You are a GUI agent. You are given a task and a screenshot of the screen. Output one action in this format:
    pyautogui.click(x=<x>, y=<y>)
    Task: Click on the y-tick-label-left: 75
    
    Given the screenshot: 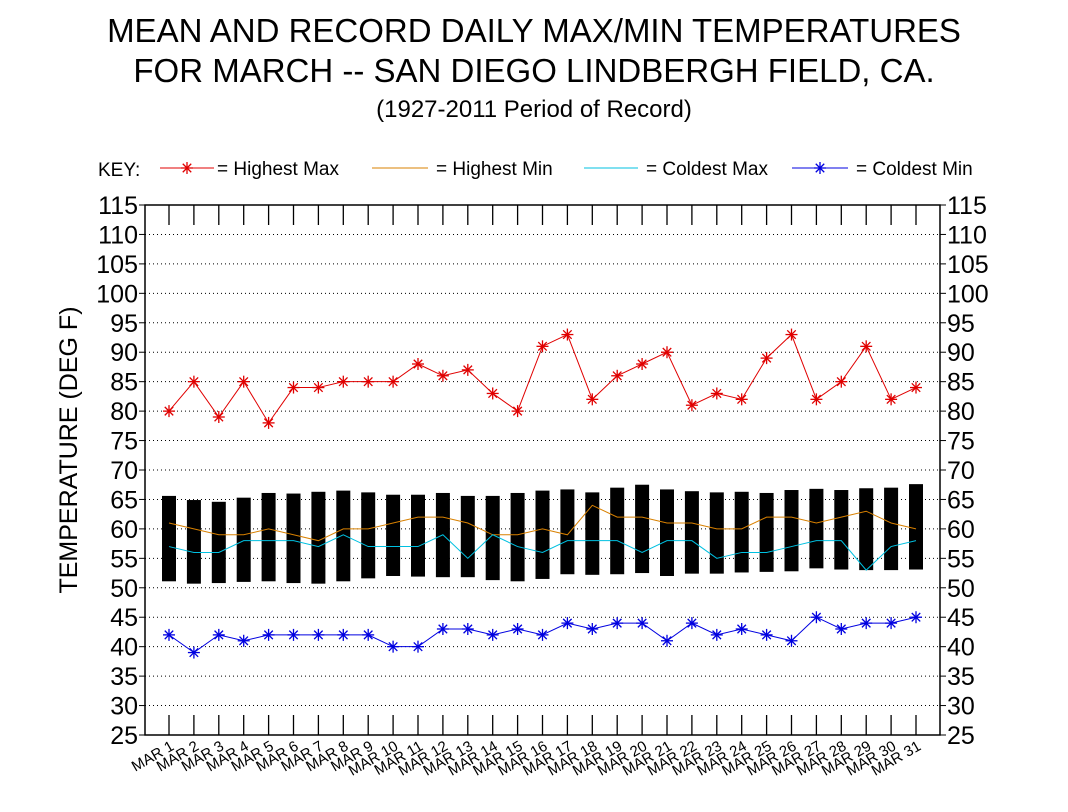 What is the action you would take?
    pyautogui.click(x=124, y=442)
    